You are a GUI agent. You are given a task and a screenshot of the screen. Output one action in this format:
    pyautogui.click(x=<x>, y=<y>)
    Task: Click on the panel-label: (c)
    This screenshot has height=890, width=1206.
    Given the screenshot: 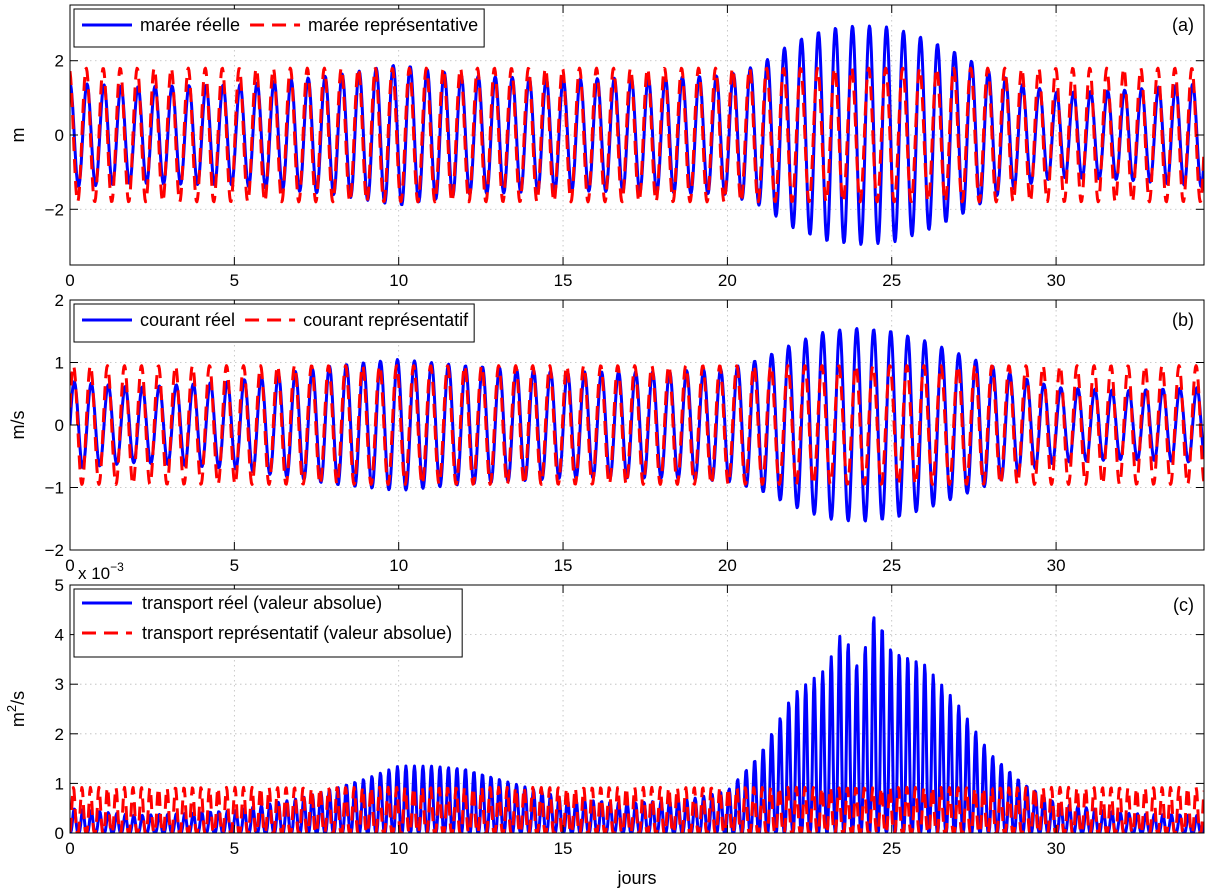 What is the action you would take?
    pyautogui.click(x=1183, y=605)
    